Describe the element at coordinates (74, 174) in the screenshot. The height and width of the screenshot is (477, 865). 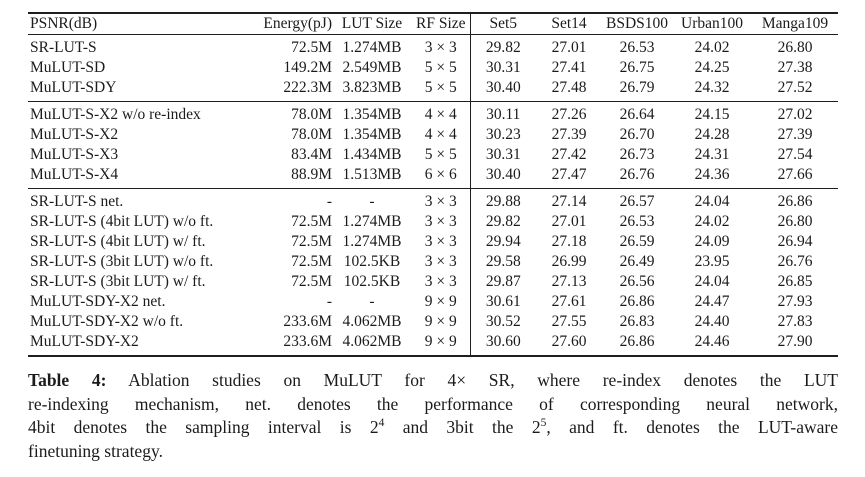
I see `cell-model: MuLUT-S-X4` at that location.